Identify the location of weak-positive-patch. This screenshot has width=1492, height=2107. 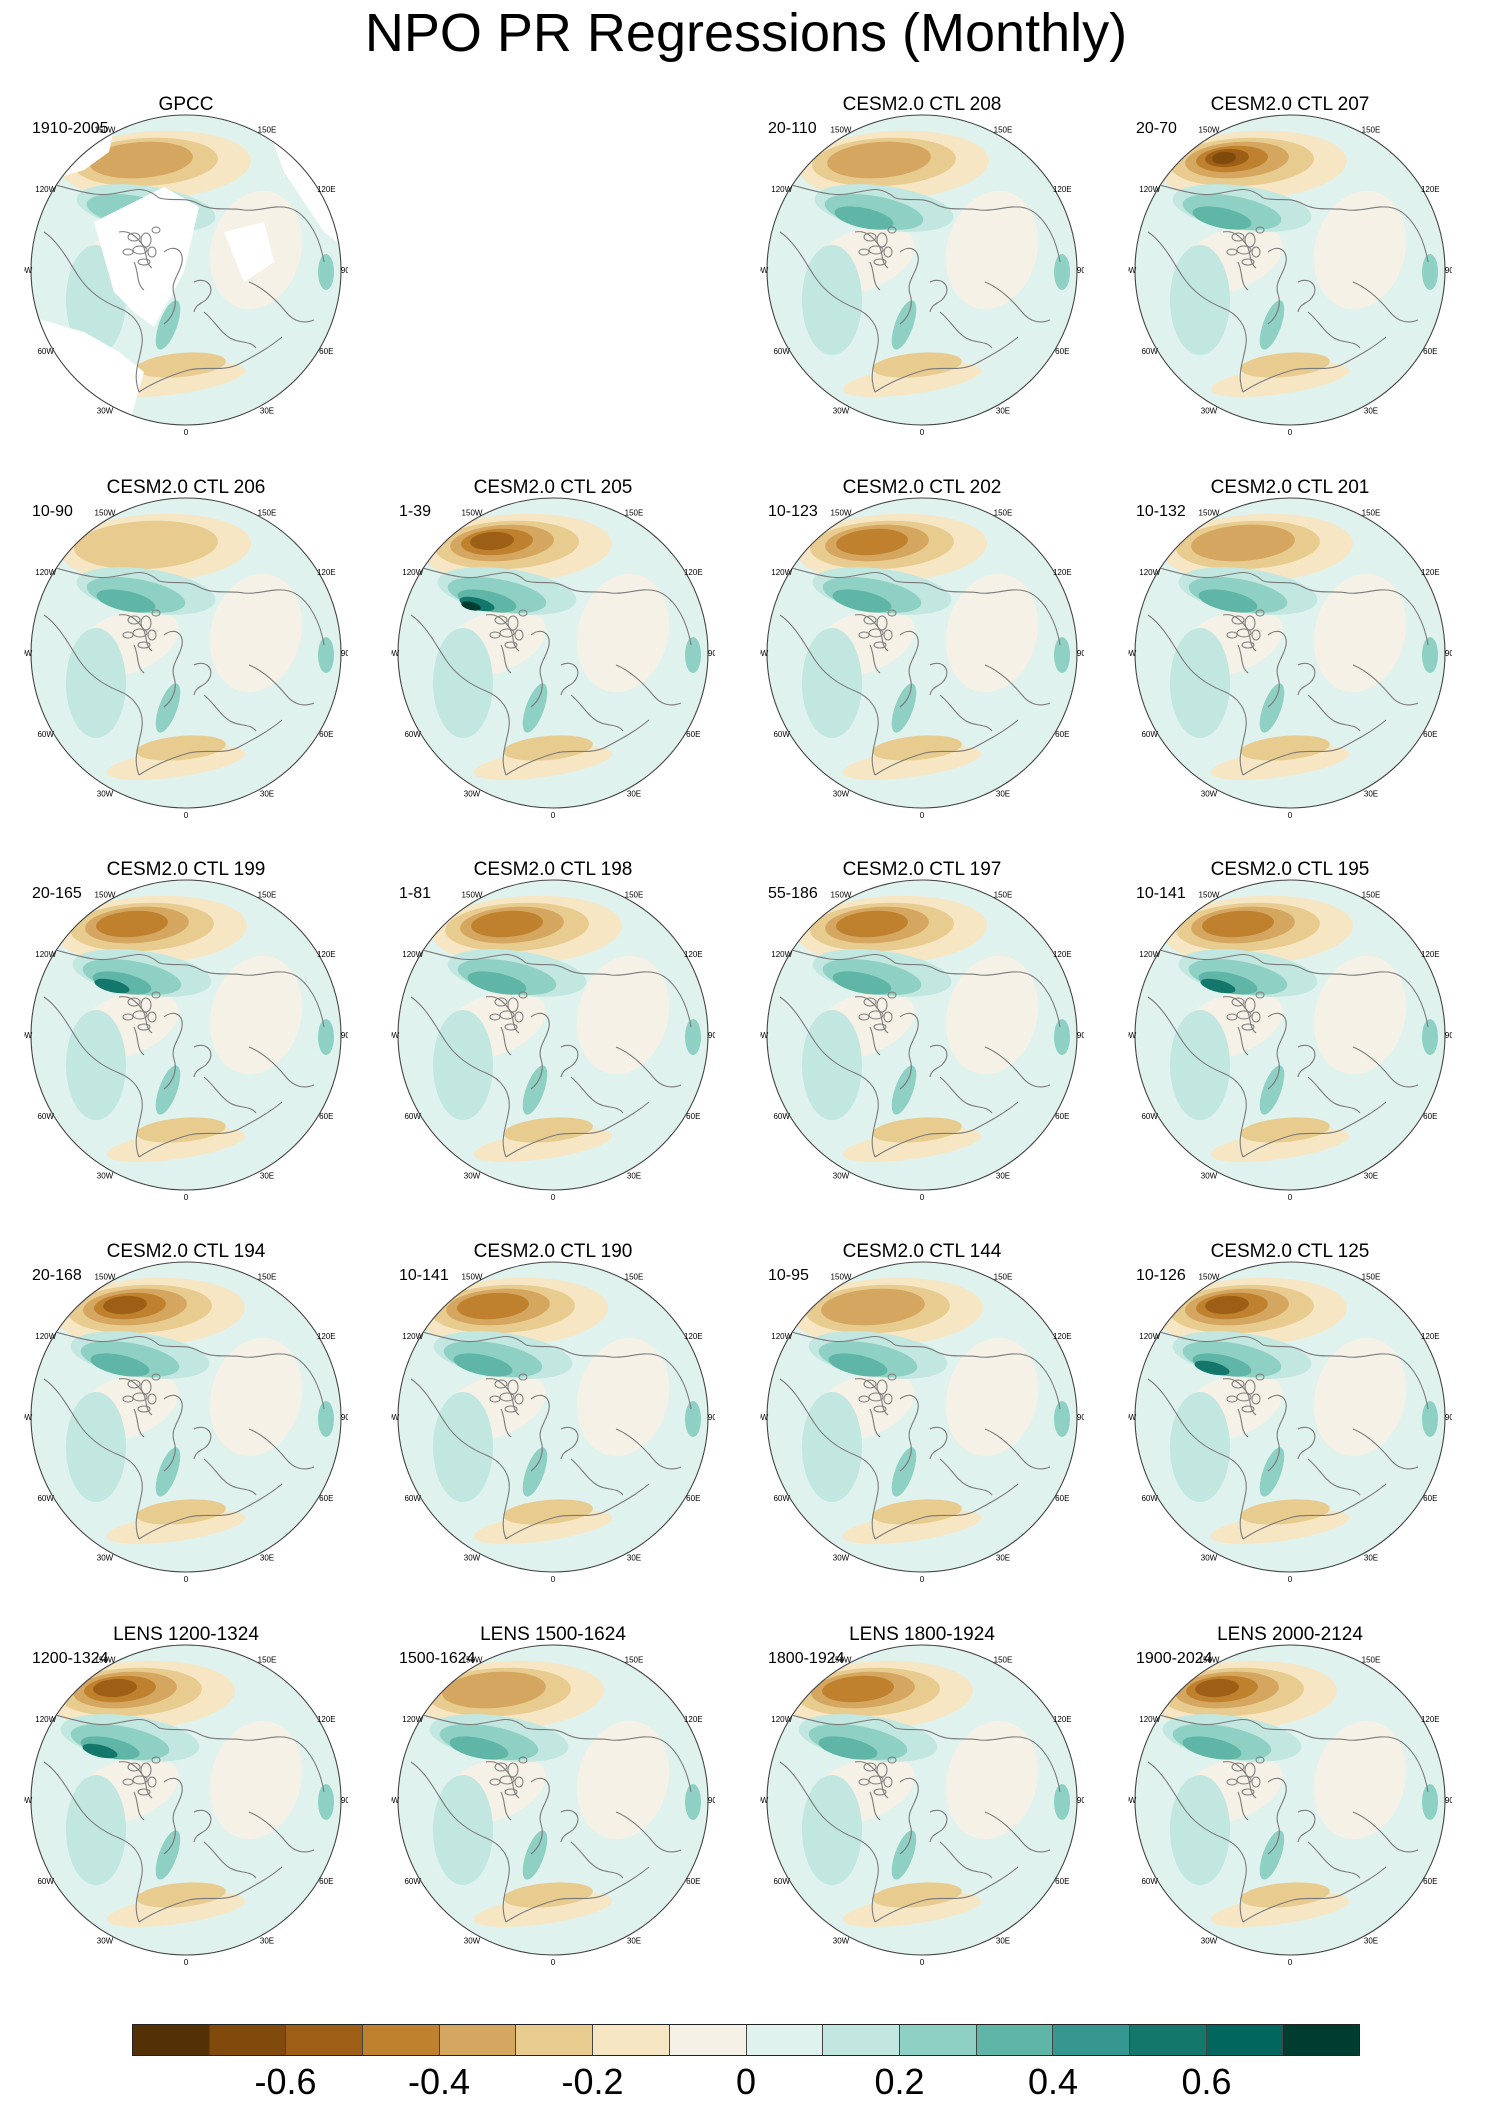
(832, 300).